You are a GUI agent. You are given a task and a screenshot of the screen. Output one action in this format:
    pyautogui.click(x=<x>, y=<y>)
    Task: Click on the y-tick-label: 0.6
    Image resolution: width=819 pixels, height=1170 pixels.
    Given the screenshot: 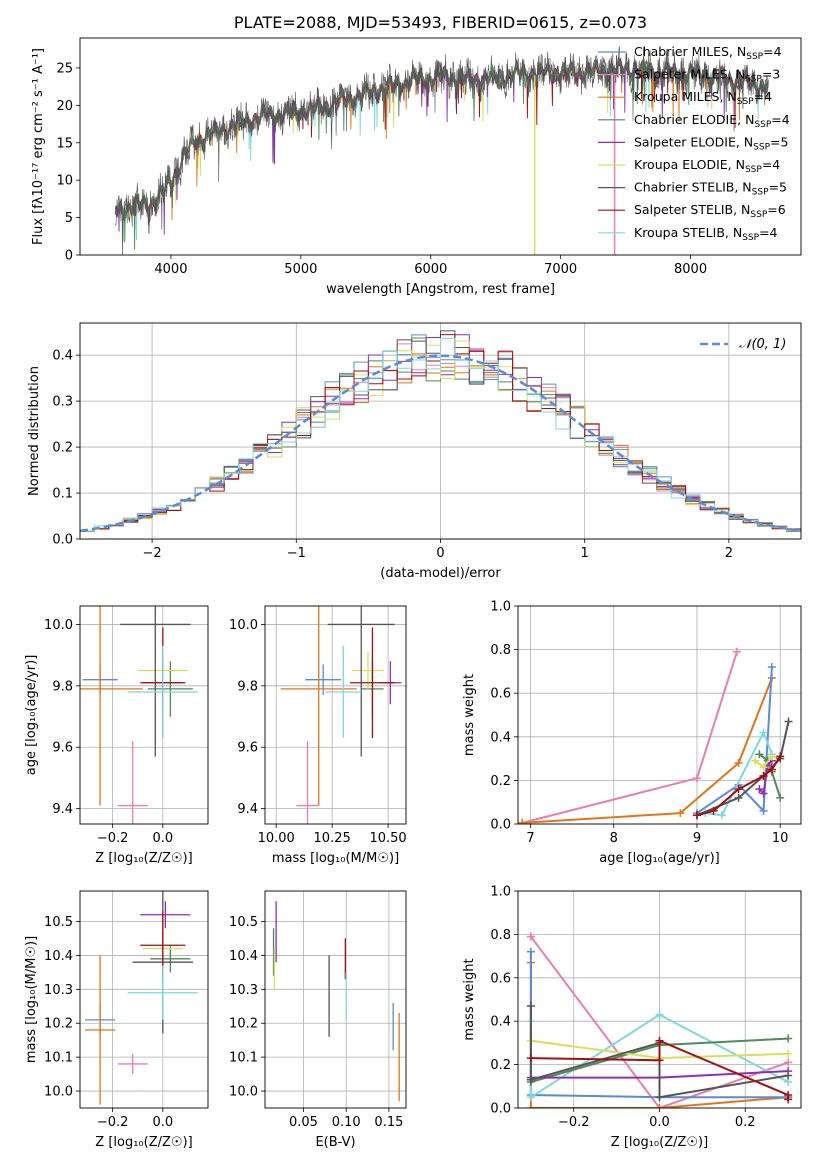 What is the action you would take?
    pyautogui.click(x=500, y=694)
    